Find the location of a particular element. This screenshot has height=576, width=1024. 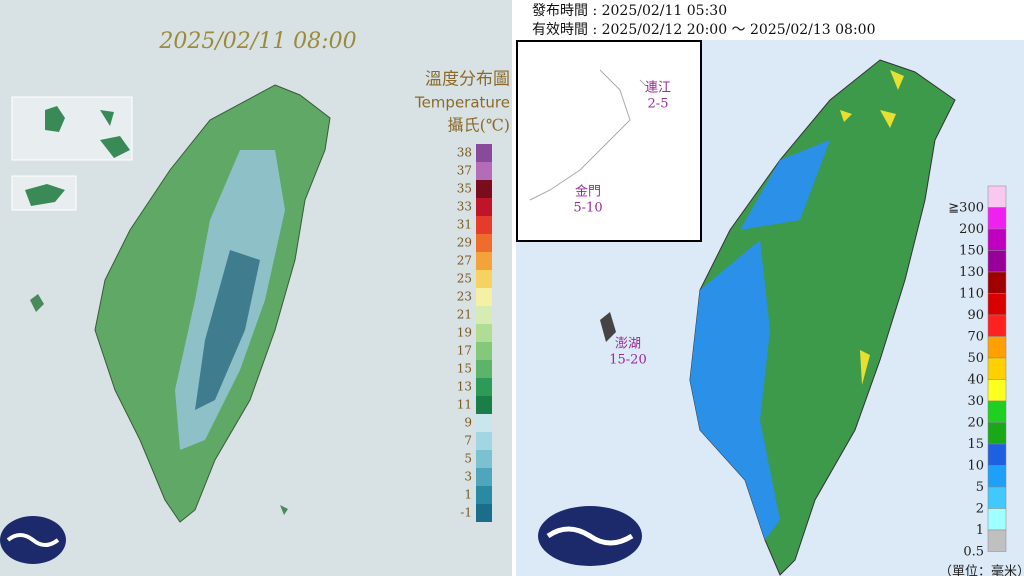

rain-unit: （單位：毫米） is located at coordinates (981, 570).